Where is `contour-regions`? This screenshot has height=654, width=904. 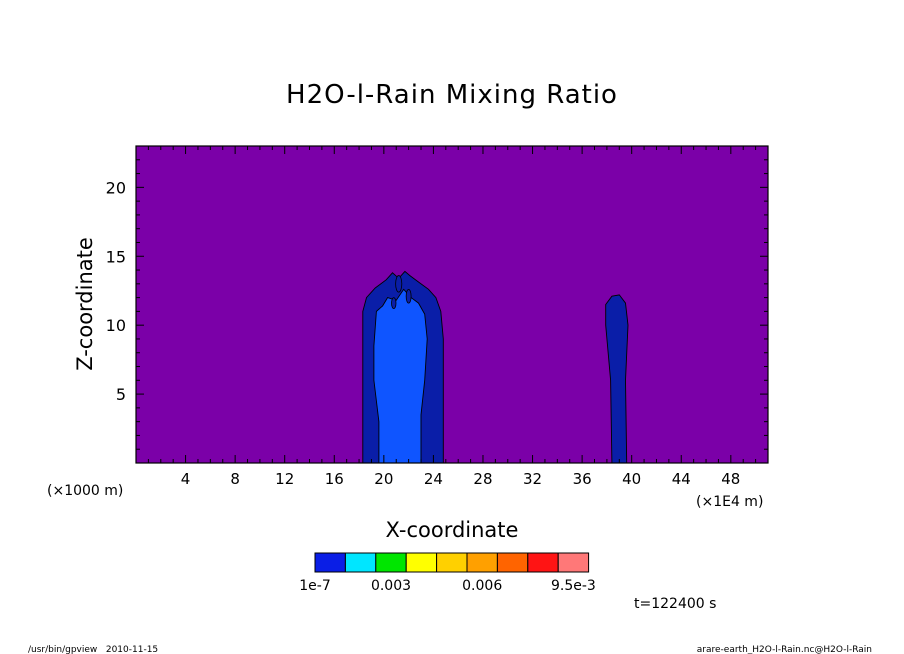
contour-regions is located at coordinates (495, 367).